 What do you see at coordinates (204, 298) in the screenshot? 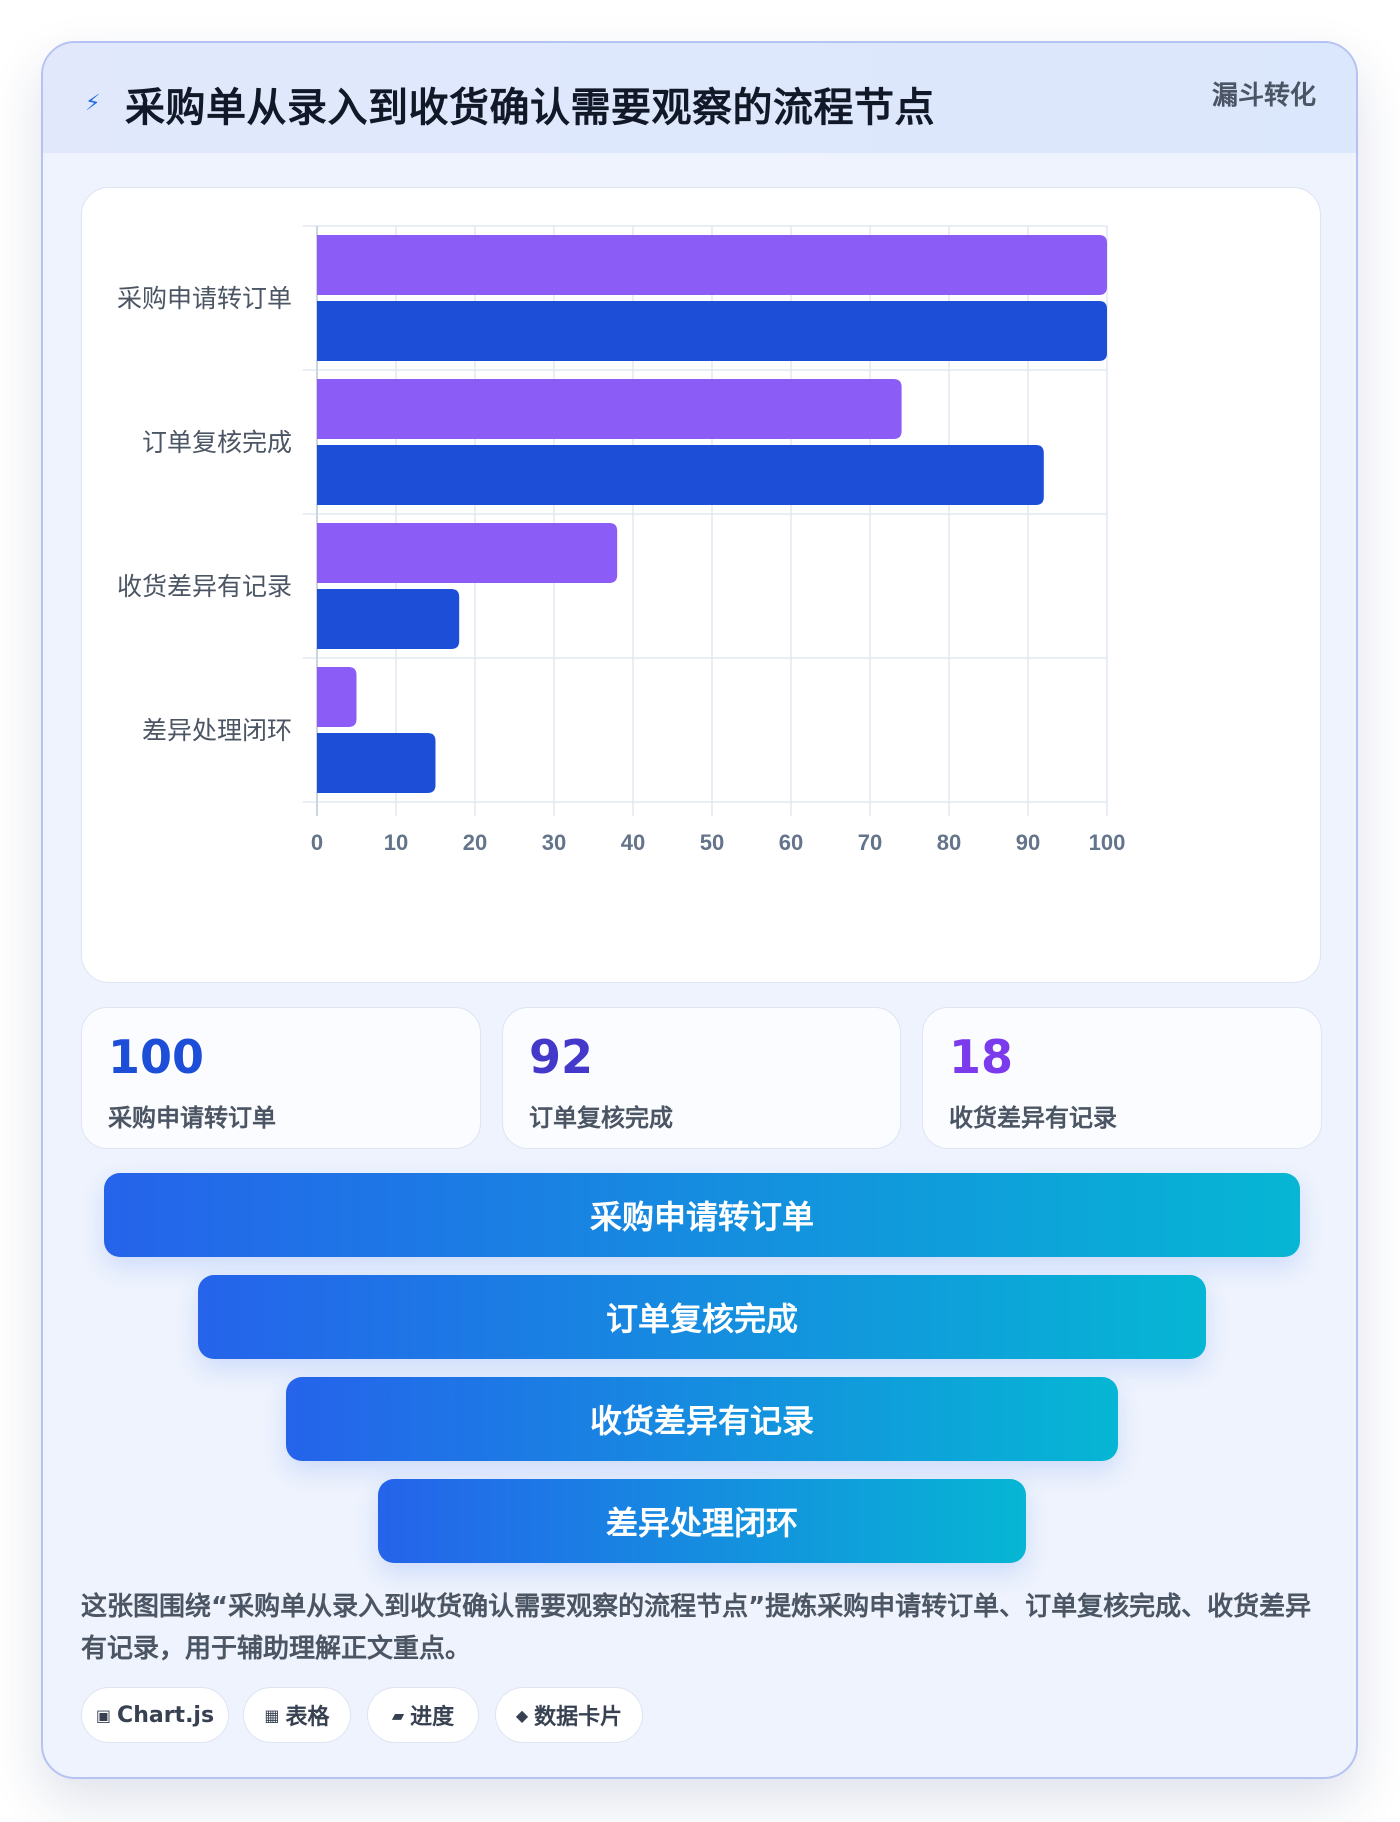
I see `y-tick-label: 采购申请转订单` at bounding box center [204, 298].